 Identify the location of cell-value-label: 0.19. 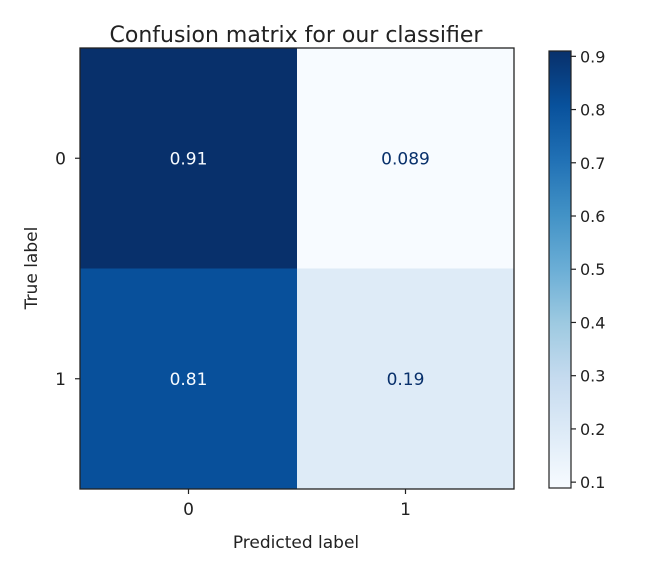
(406, 380).